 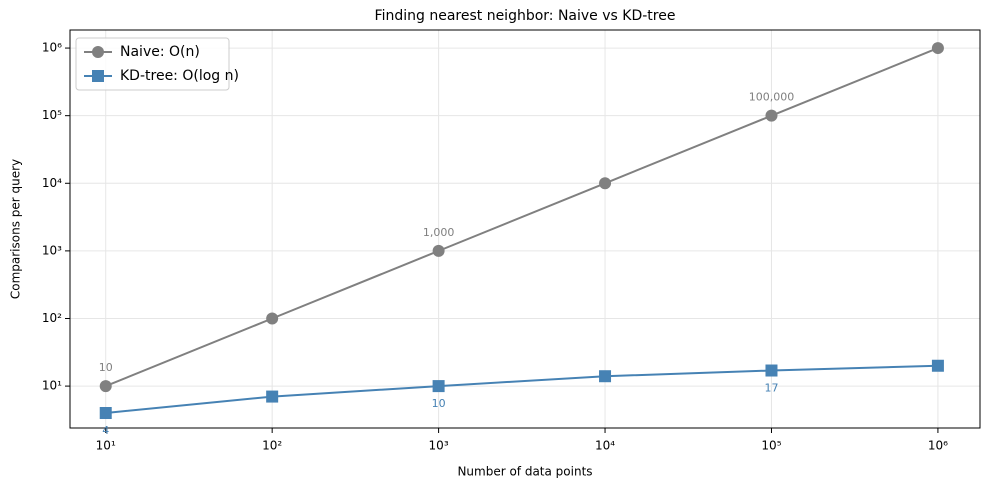 I want to click on value-label: 17, so click(x=771, y=388).